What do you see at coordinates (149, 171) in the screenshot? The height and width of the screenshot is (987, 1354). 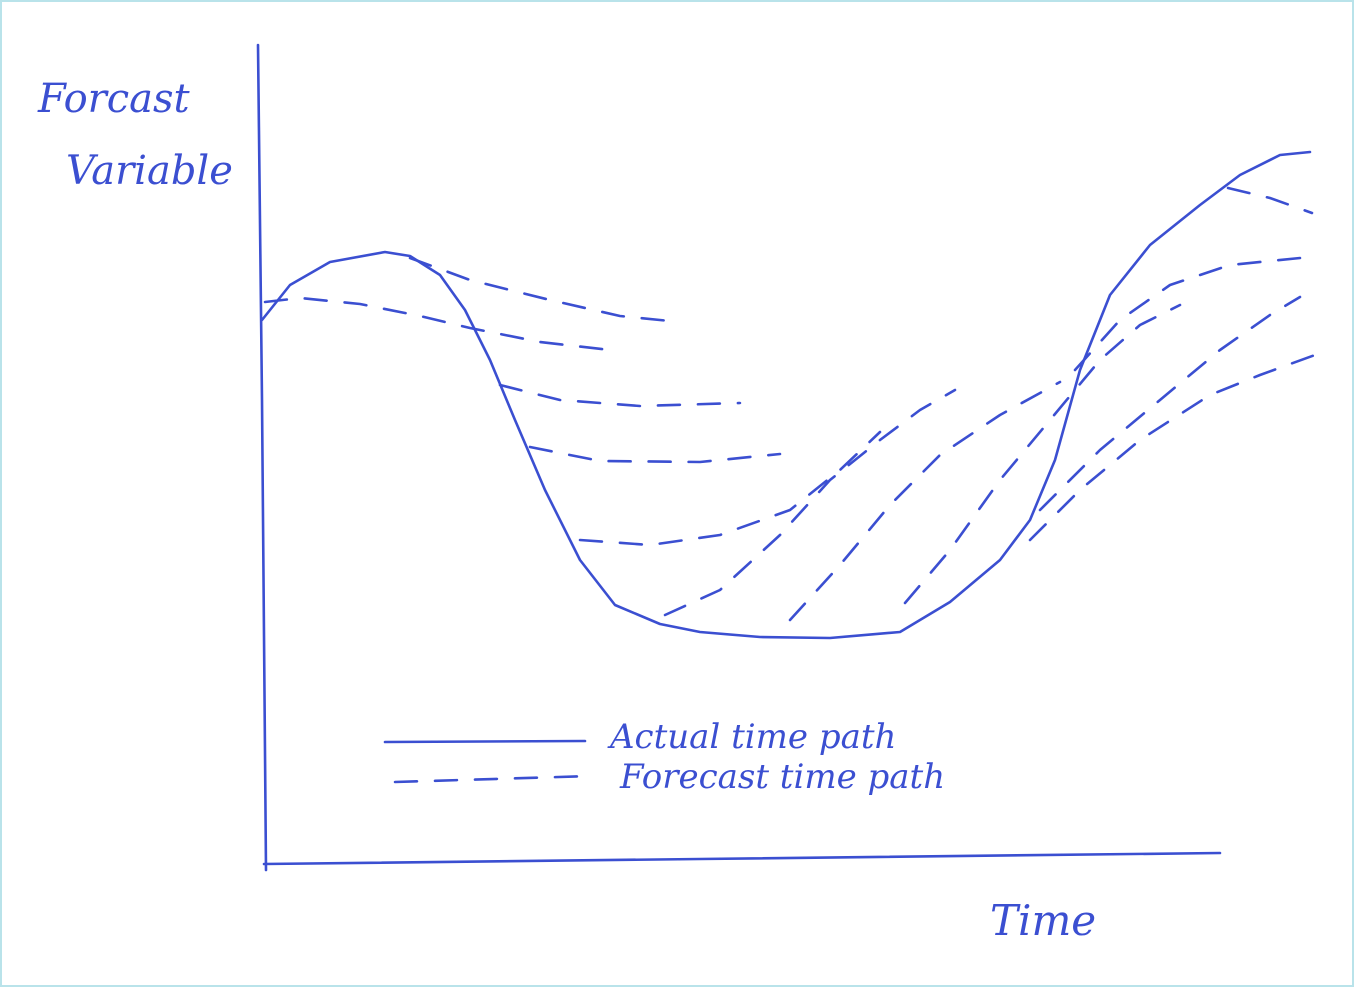 I see `y-axis-label: Variable` at bounding box center [149, 171].